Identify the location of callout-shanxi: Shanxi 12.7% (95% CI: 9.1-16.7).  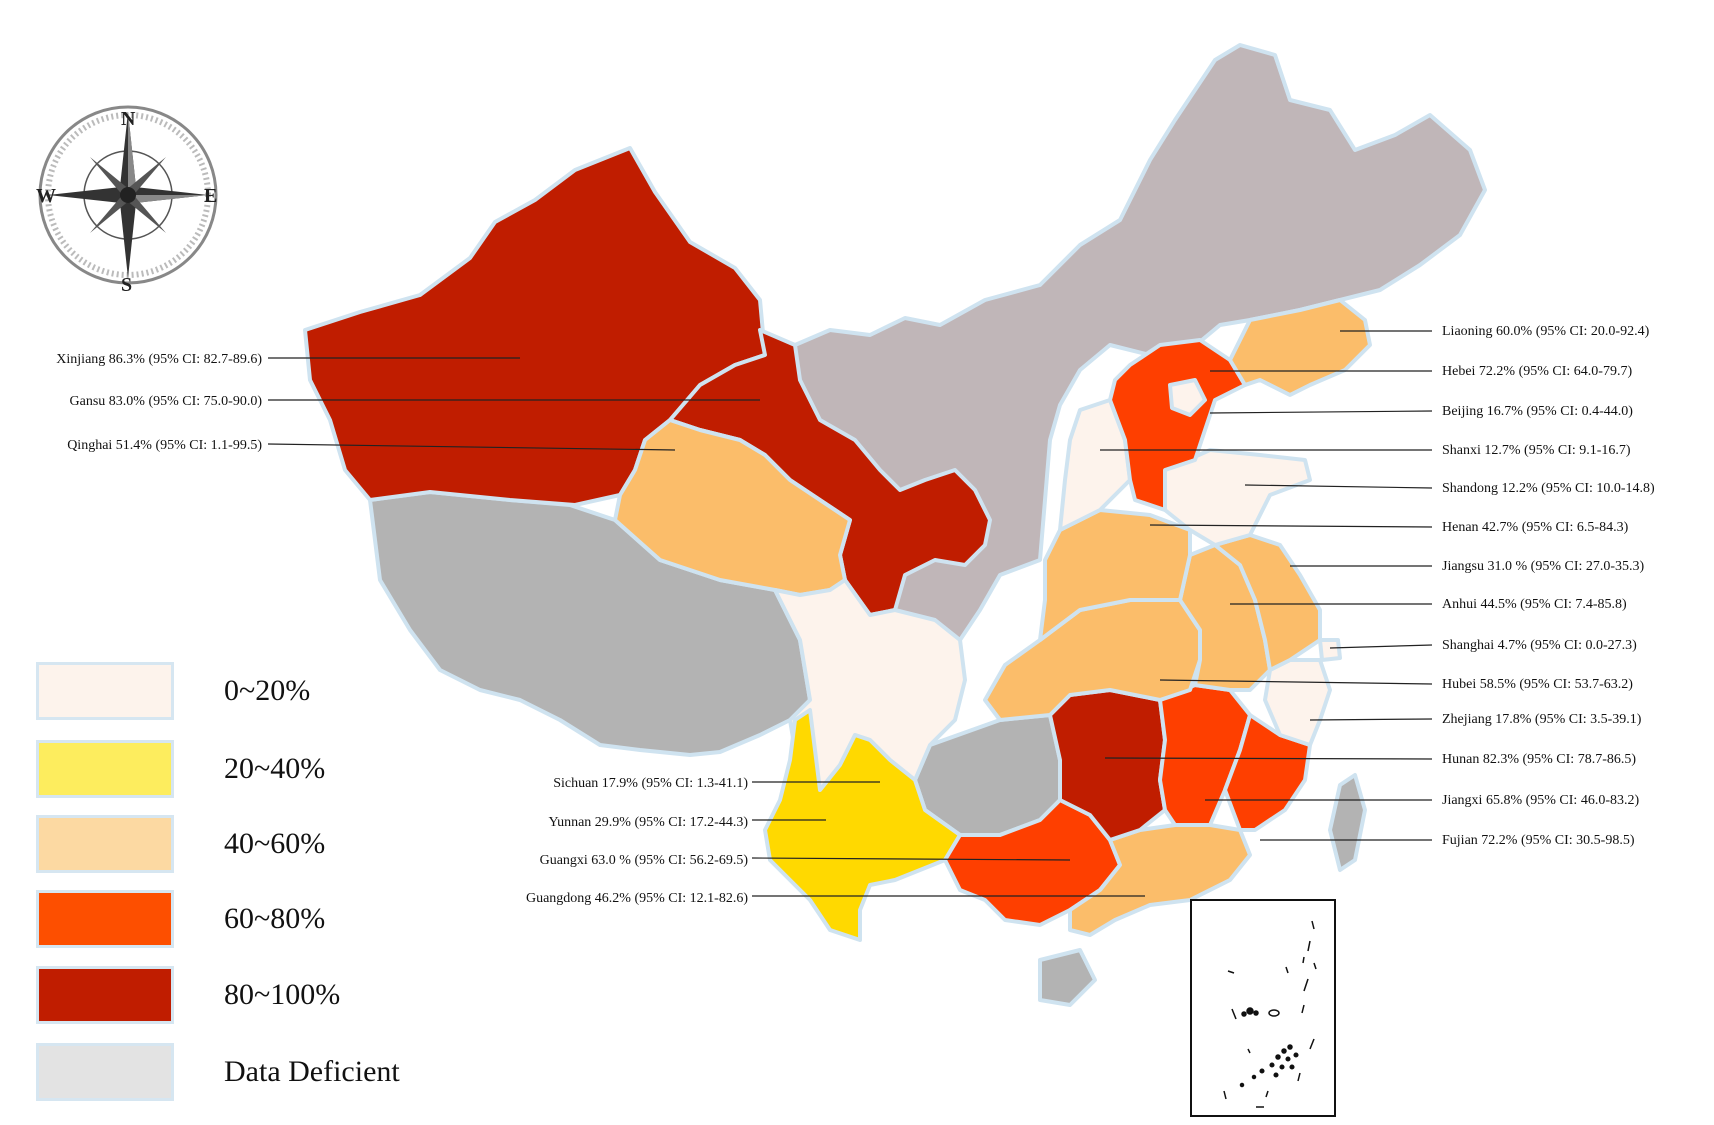
(1536, 450).